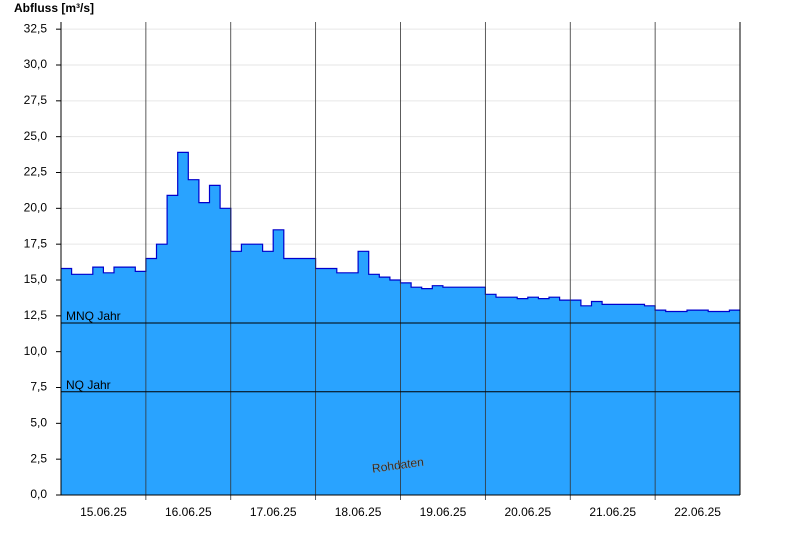 Image resolution: width=800 pixels, height=550 pixels. Describe the element at coordinates (38, 423) in the screenshot. I see `y-tick-label: 5,0` at that location.